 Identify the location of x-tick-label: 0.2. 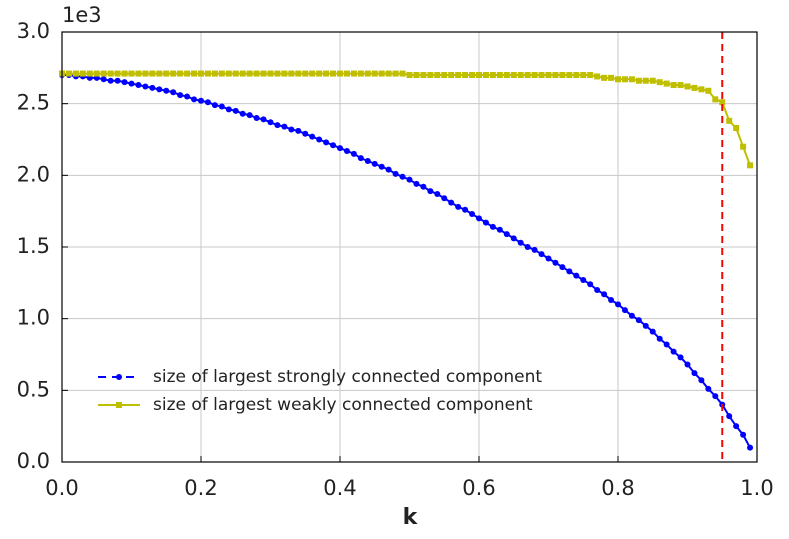
(200, 488).